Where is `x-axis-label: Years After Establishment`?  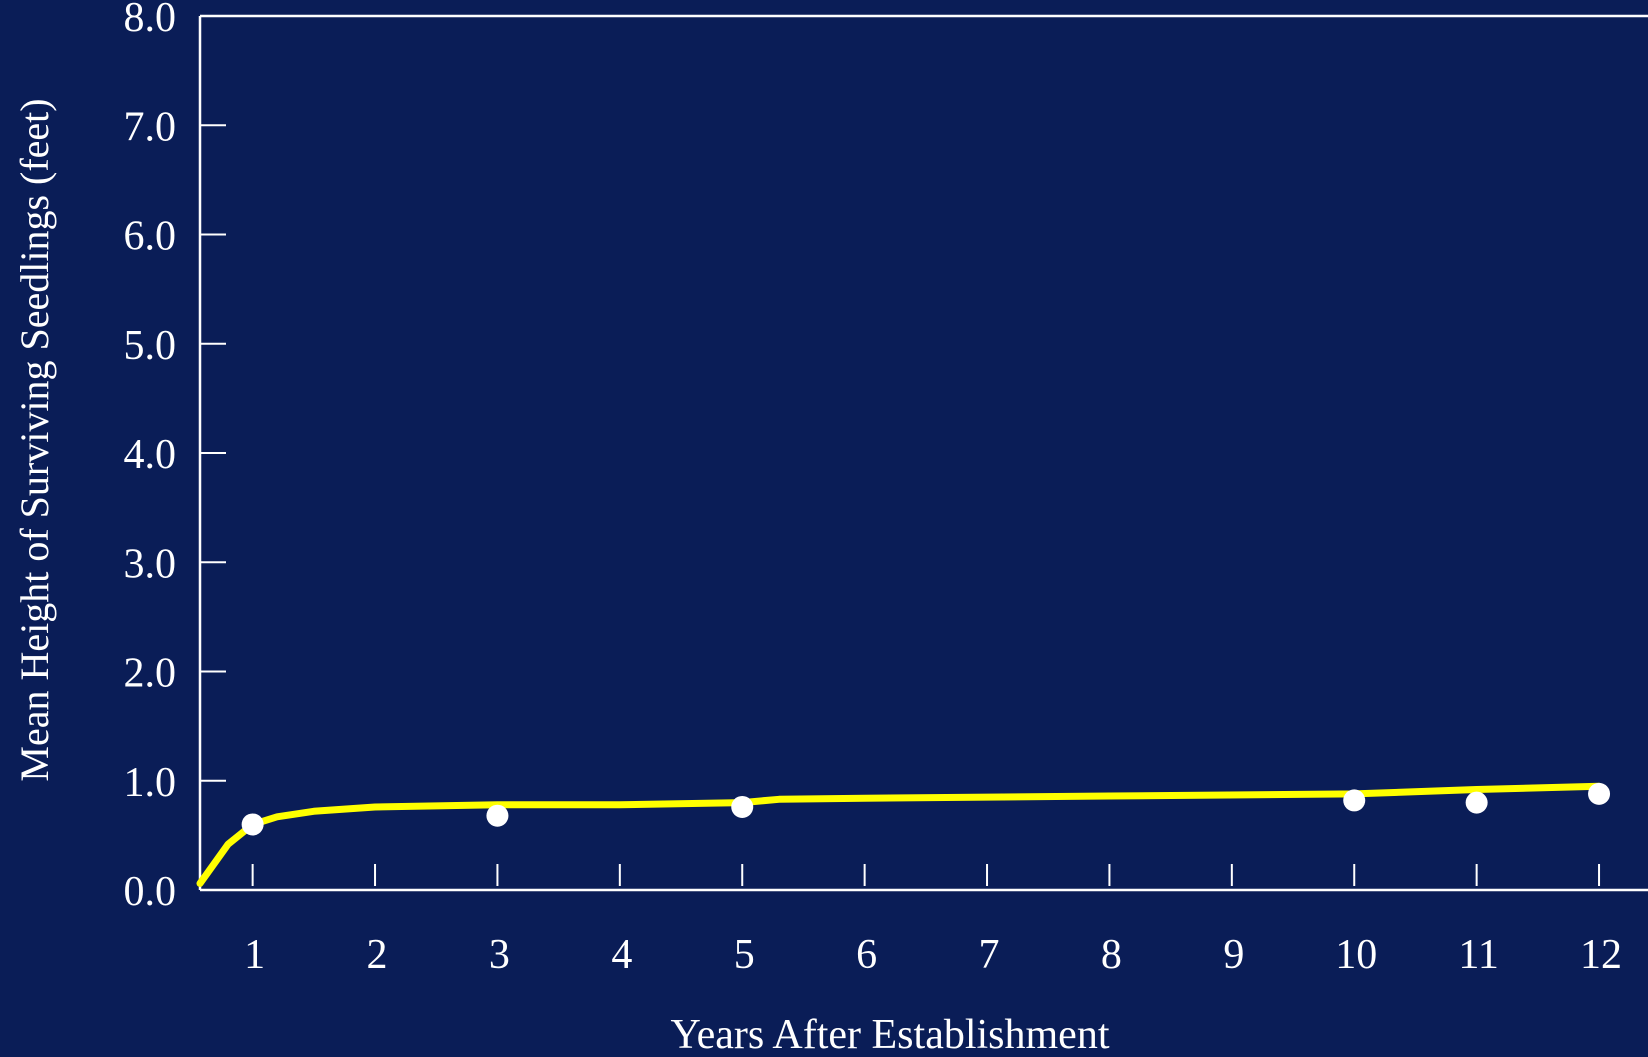
x-axis-label: Years After Establishment is located at coordinates (889, 1034).